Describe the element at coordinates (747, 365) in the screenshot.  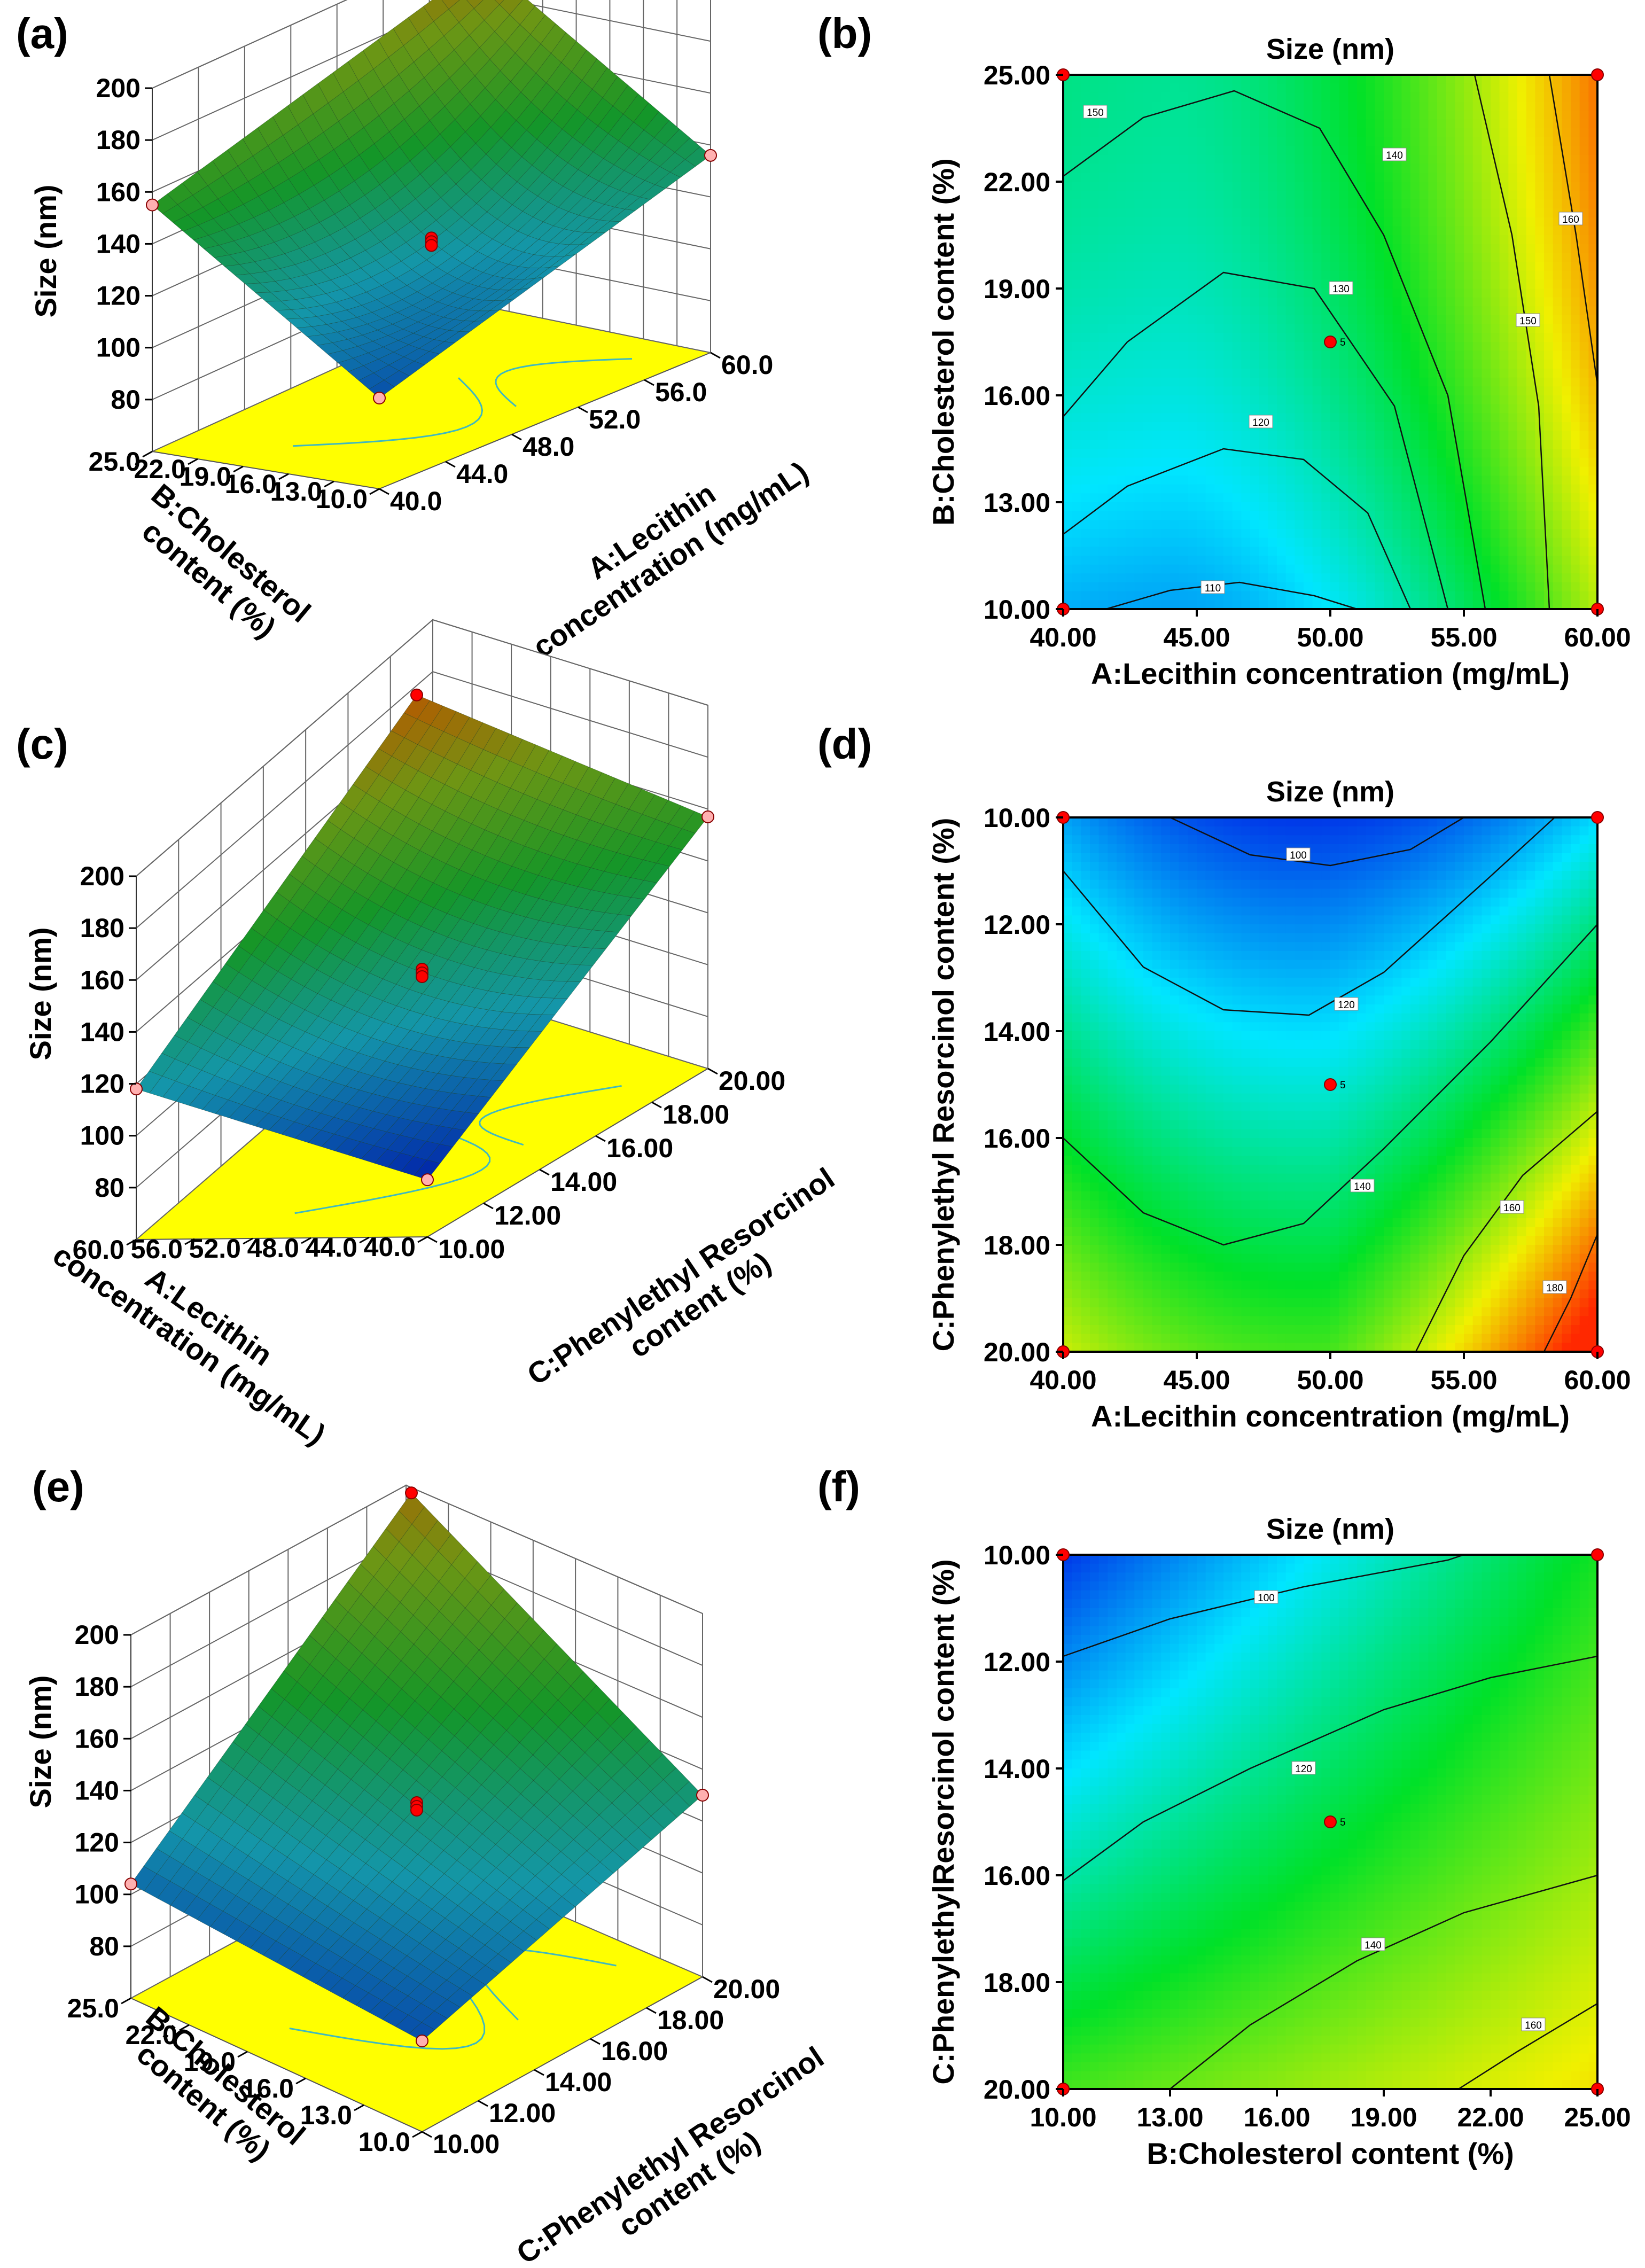
I see `x-tick-label: 60.0` at that location.